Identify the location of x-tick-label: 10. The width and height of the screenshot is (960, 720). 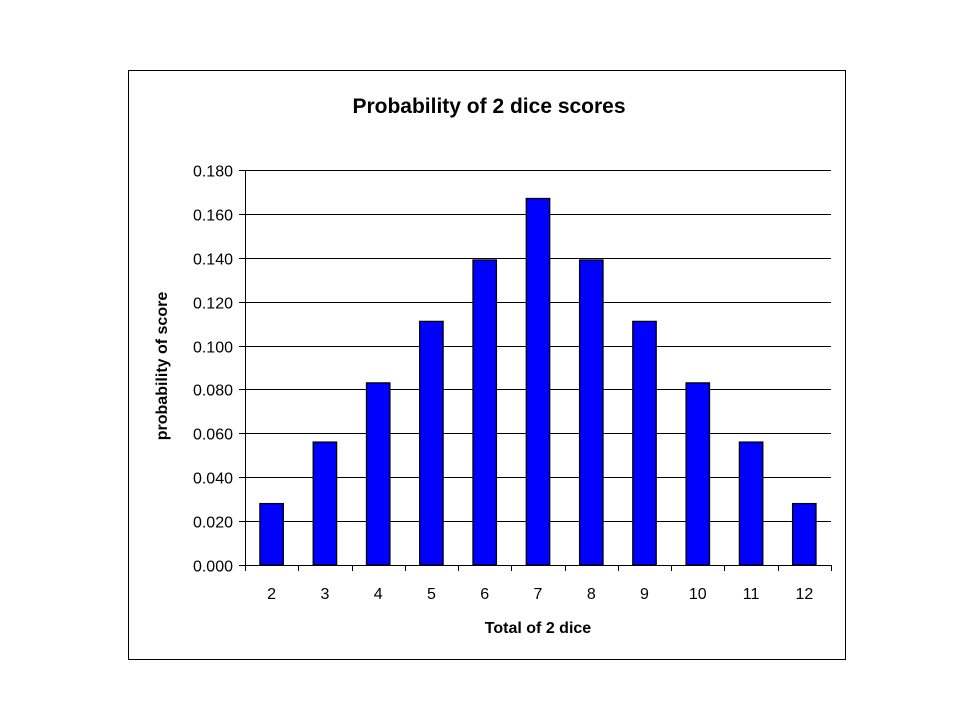
(698, 594).